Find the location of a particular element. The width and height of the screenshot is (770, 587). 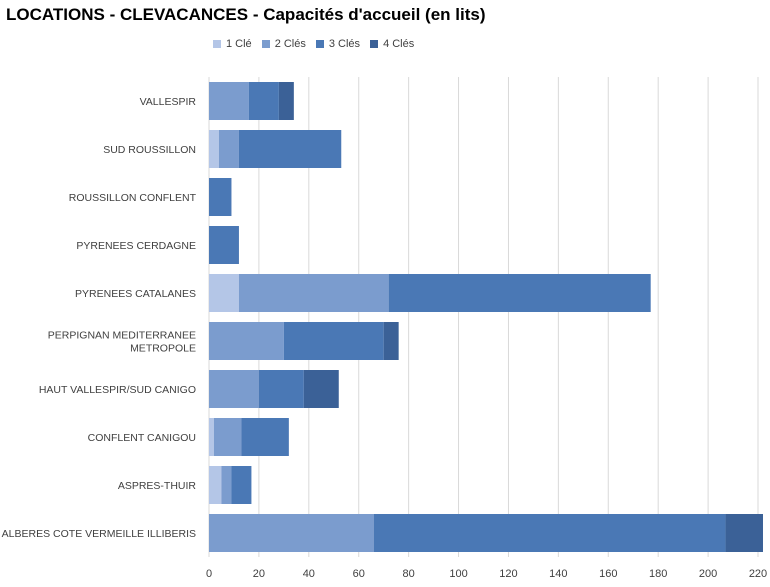

category-label-line: HAUT VALLESPIR/SUD CANIGO is located at coordinates (117, 390).